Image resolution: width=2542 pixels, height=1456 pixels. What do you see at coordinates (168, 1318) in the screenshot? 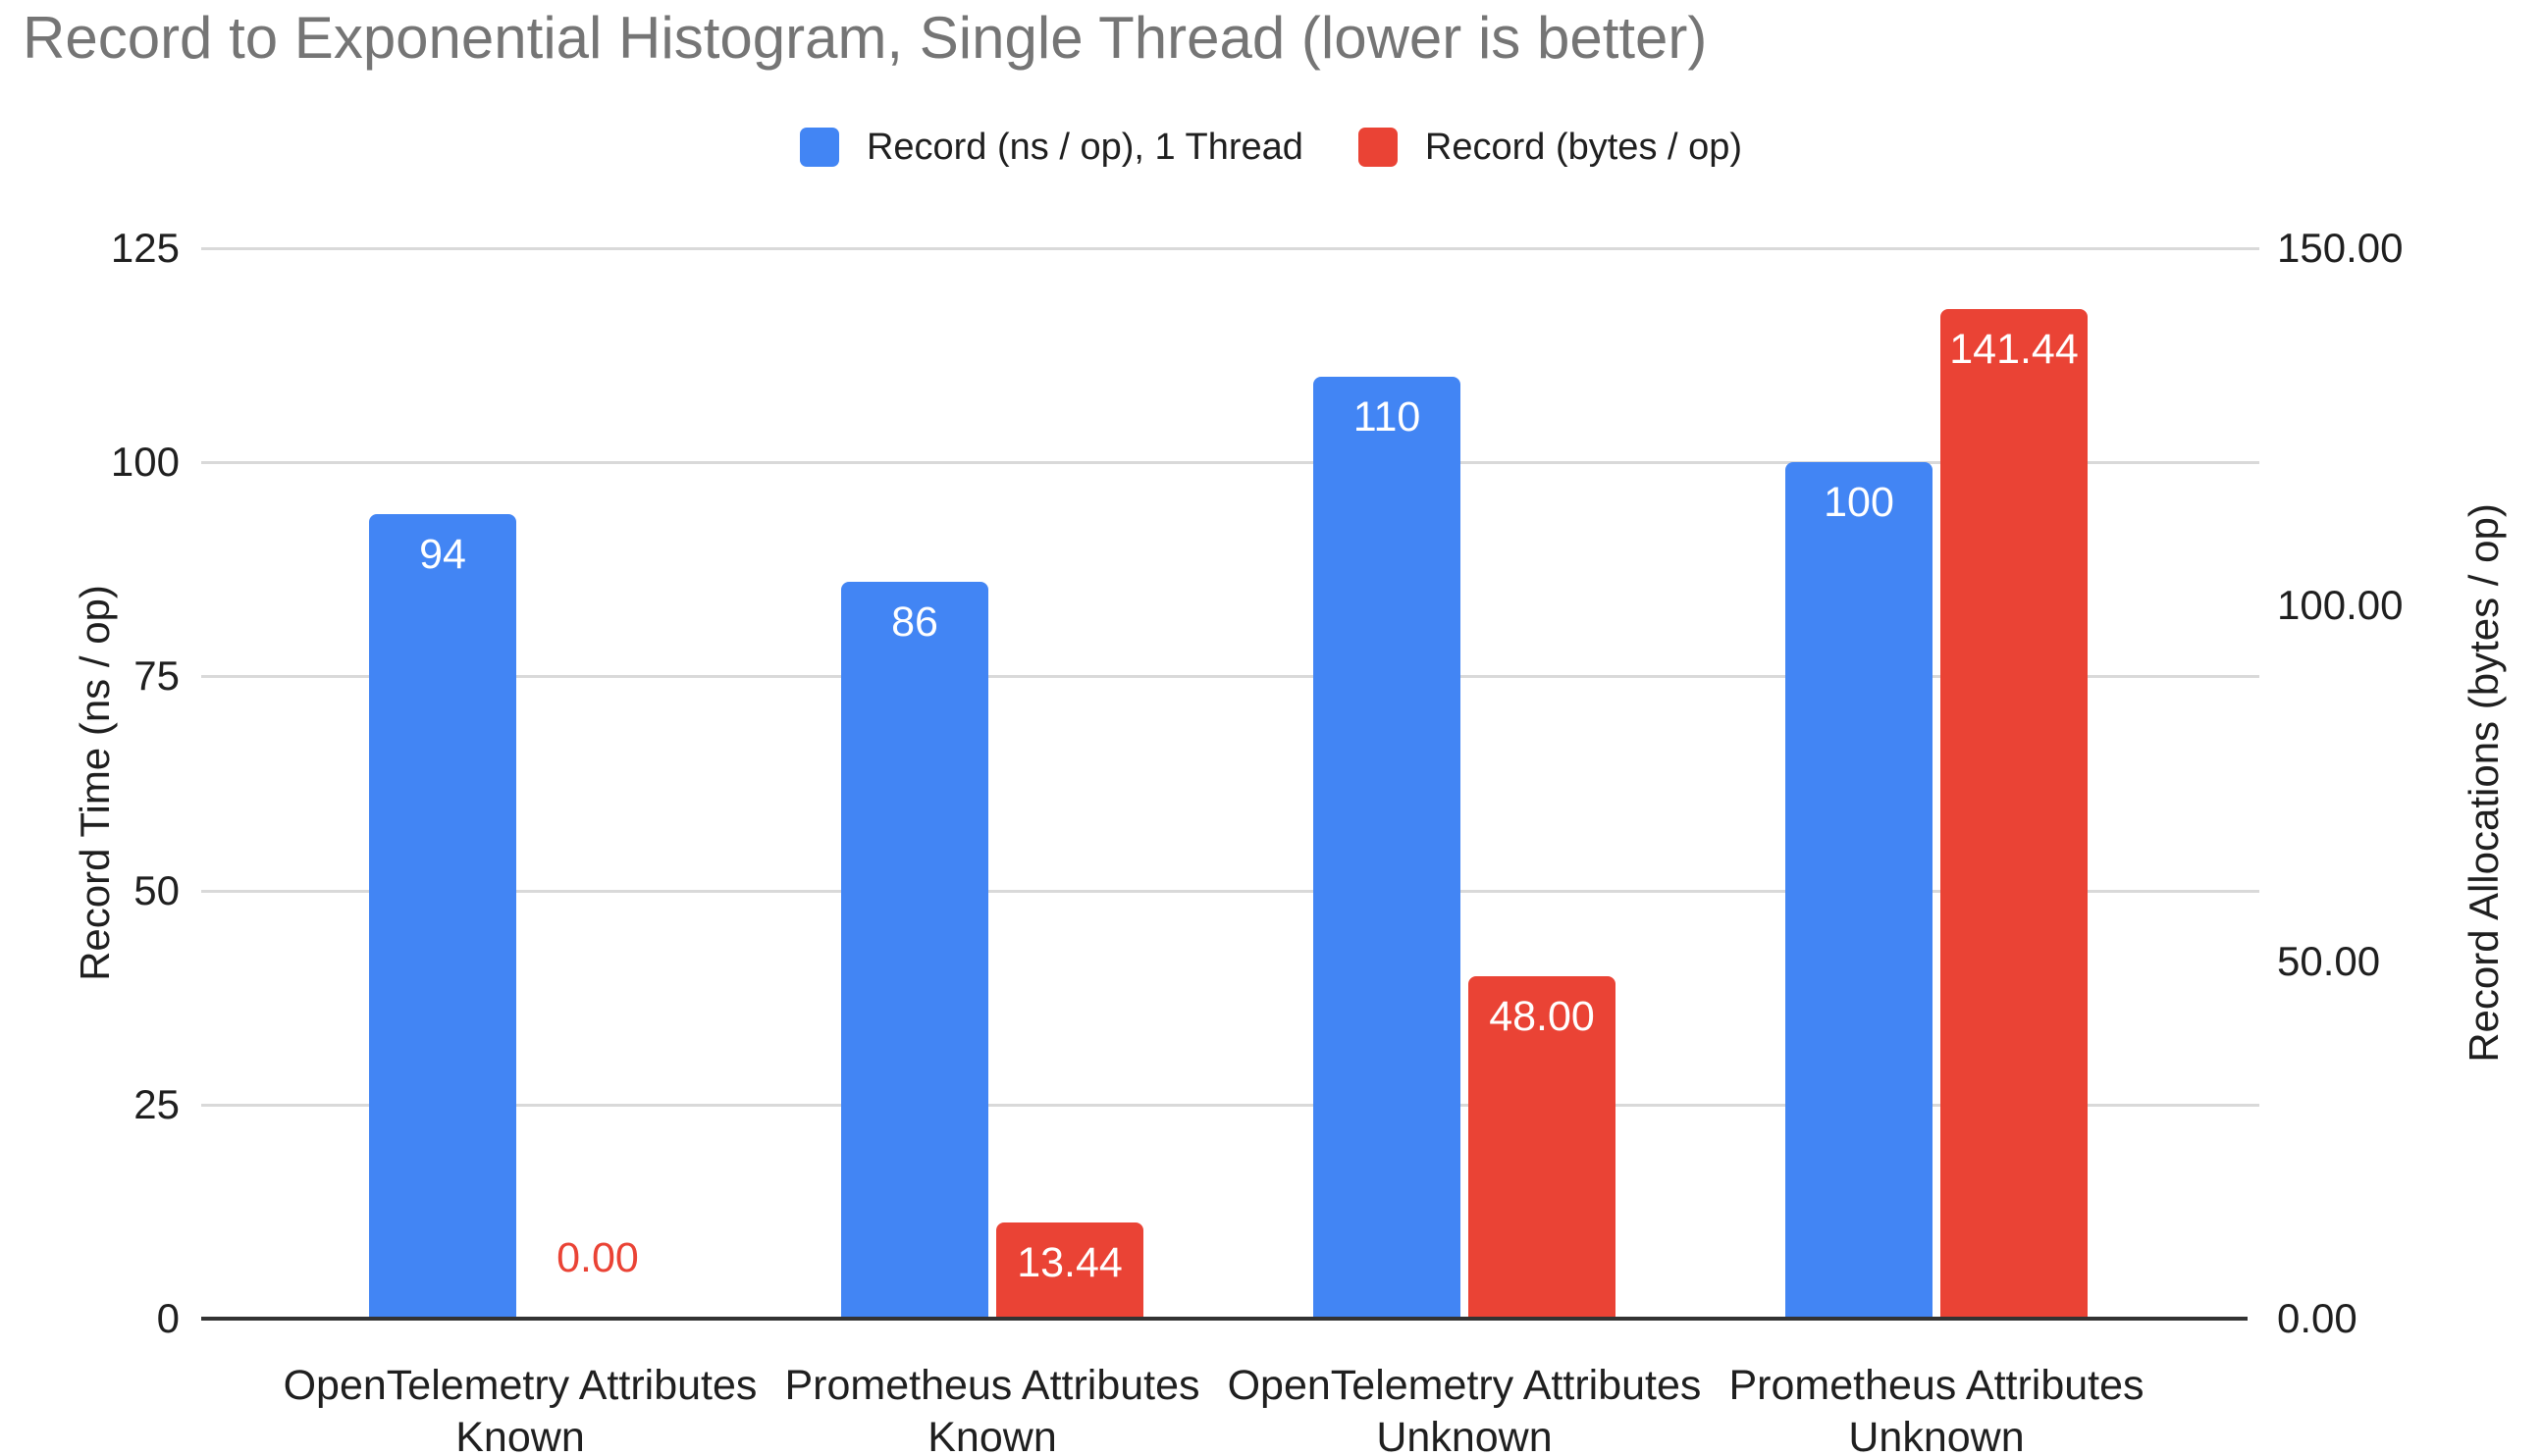
I see `left-axis-tick-label: 0` at bounding box center [168, 1318].